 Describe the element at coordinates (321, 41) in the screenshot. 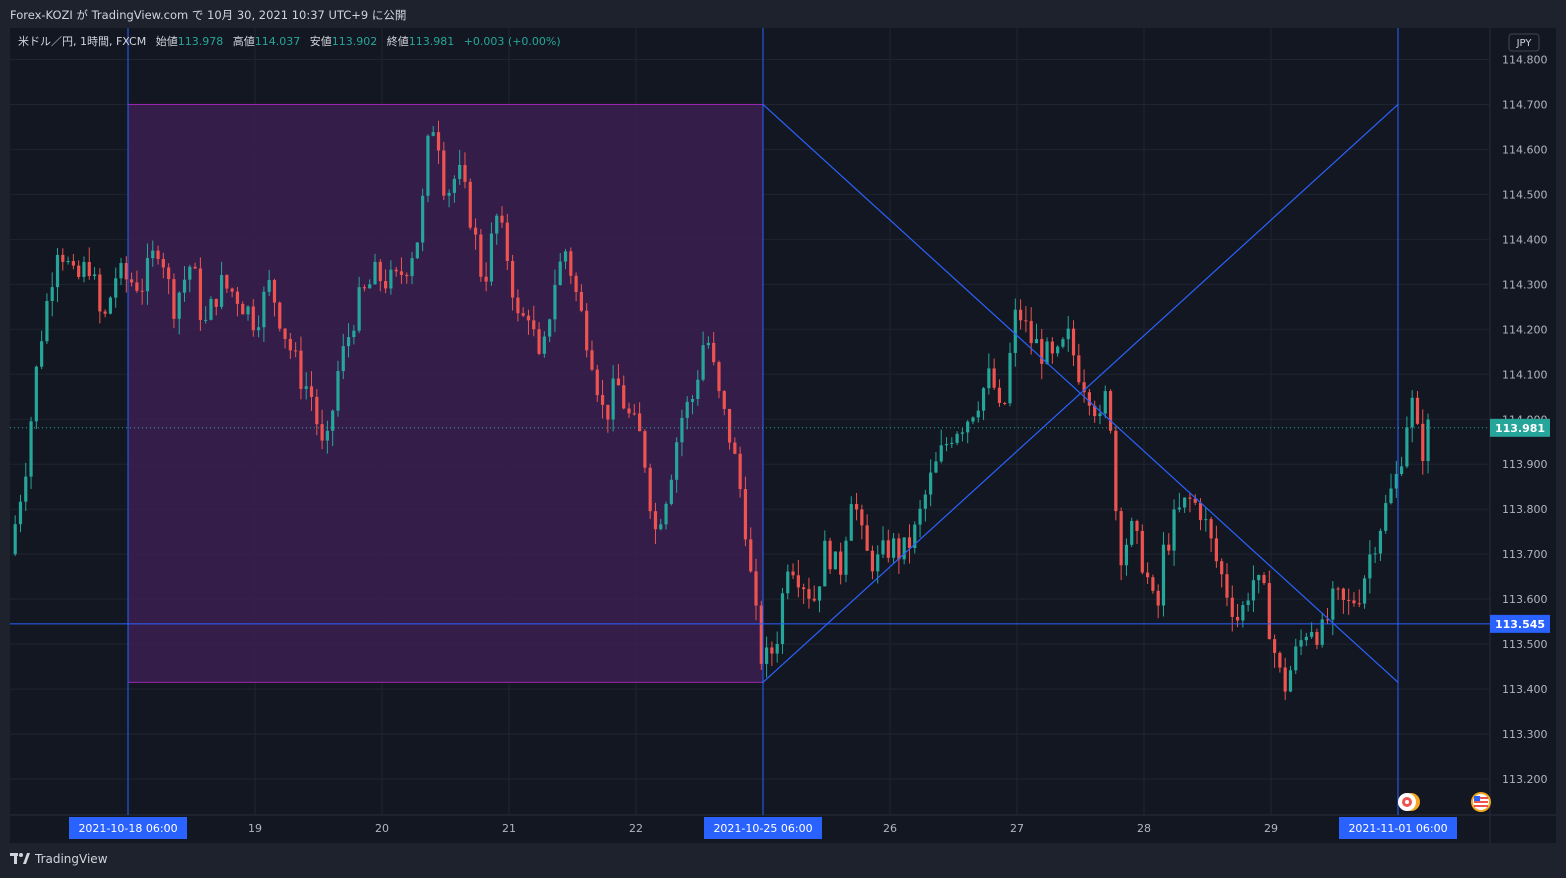

I see `low-label: 安値` at that location.